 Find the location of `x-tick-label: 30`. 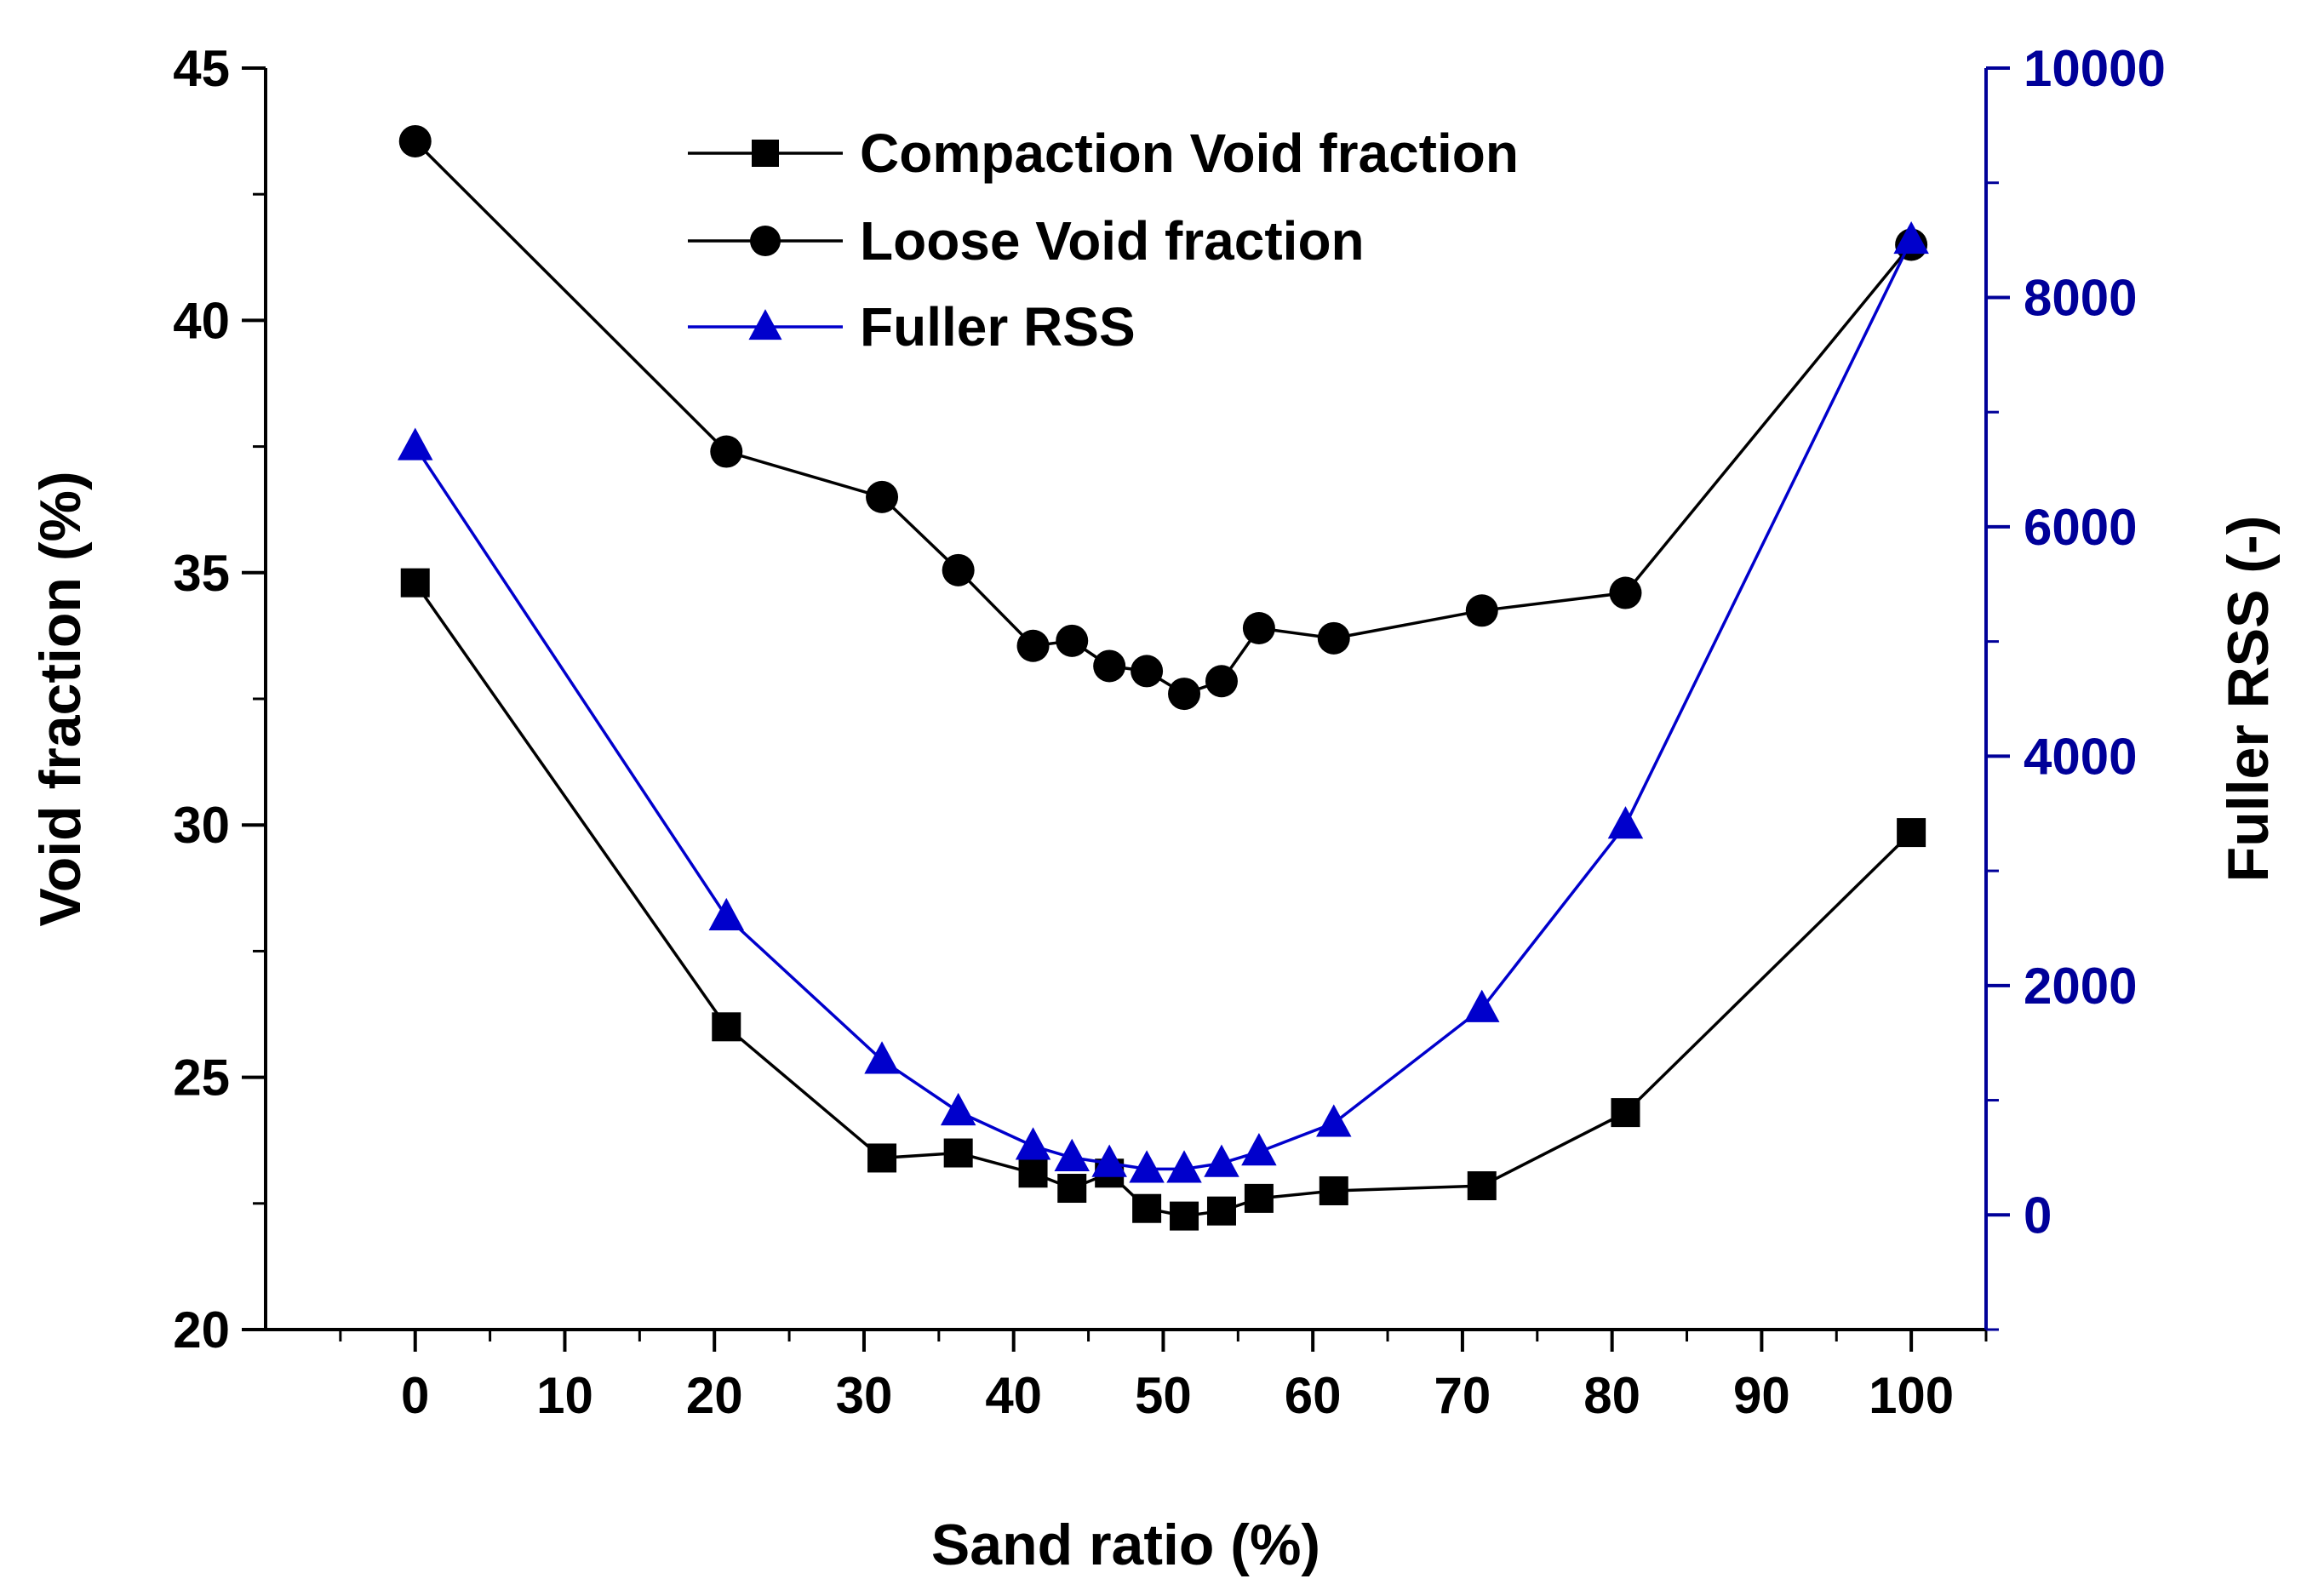

x-tick-label: 30 is located at coordinates (864, 1395).